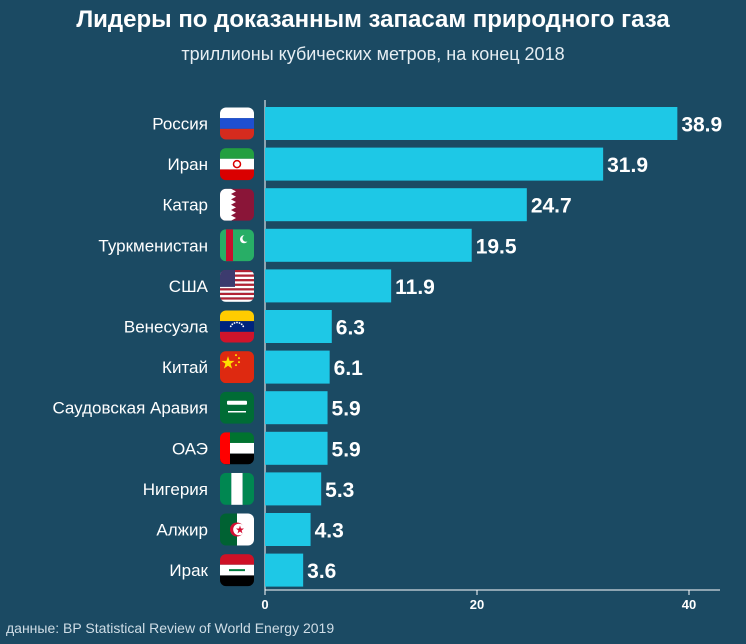 The height and width of the screenshot is (644, 746). Describe the element at coordinates (237, 407) in the screenshot. I see `saudi-arabia-flag-icon` at that location.